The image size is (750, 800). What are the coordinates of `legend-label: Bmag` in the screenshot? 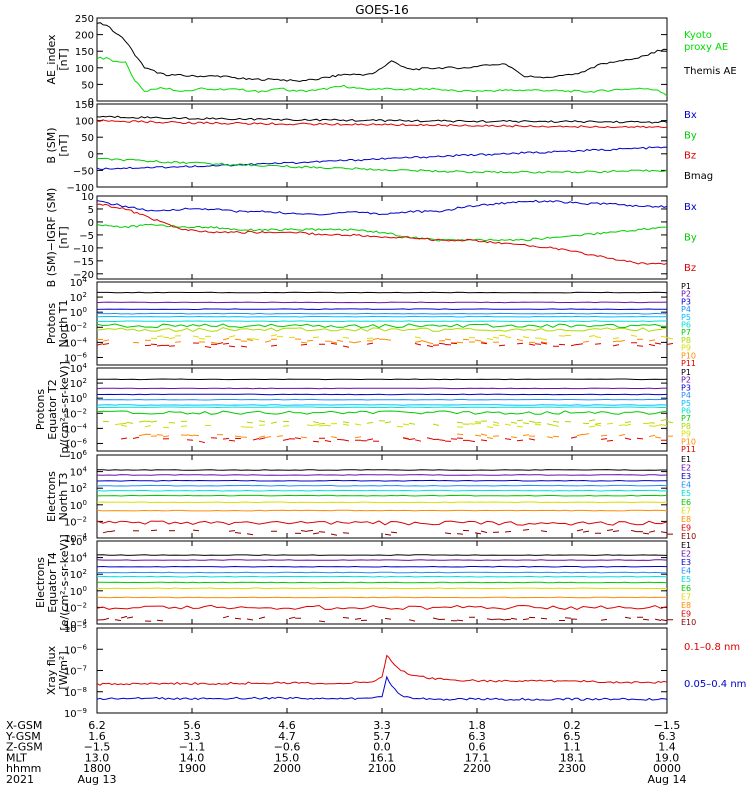 It's located at (698, 176).